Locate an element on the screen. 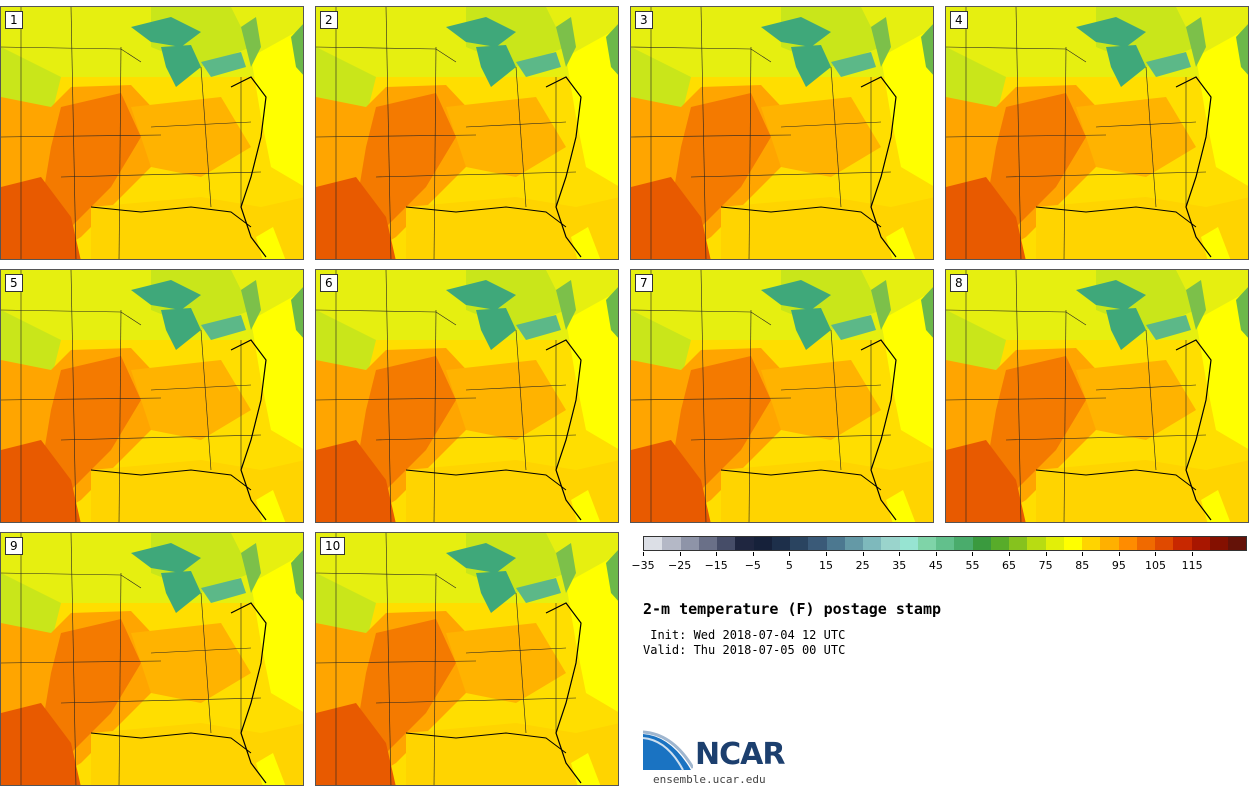 Image resolution: width=1260 pixels, height=788 pixels. member-panel: 9 is located at coordinates (152, 659).